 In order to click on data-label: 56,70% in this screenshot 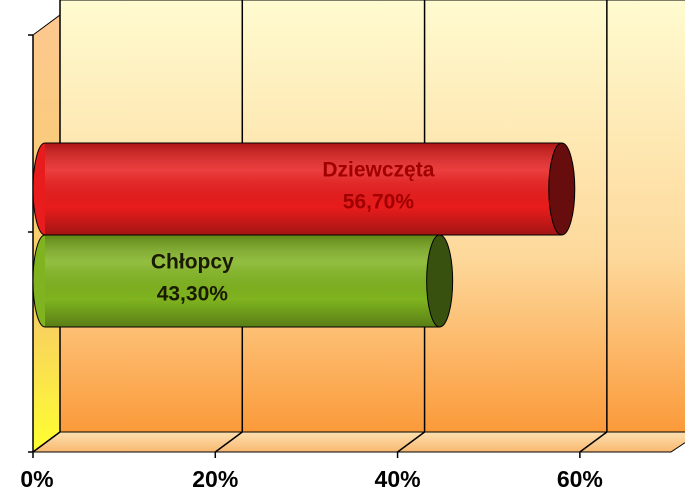, I will do `click(379, 202)`.